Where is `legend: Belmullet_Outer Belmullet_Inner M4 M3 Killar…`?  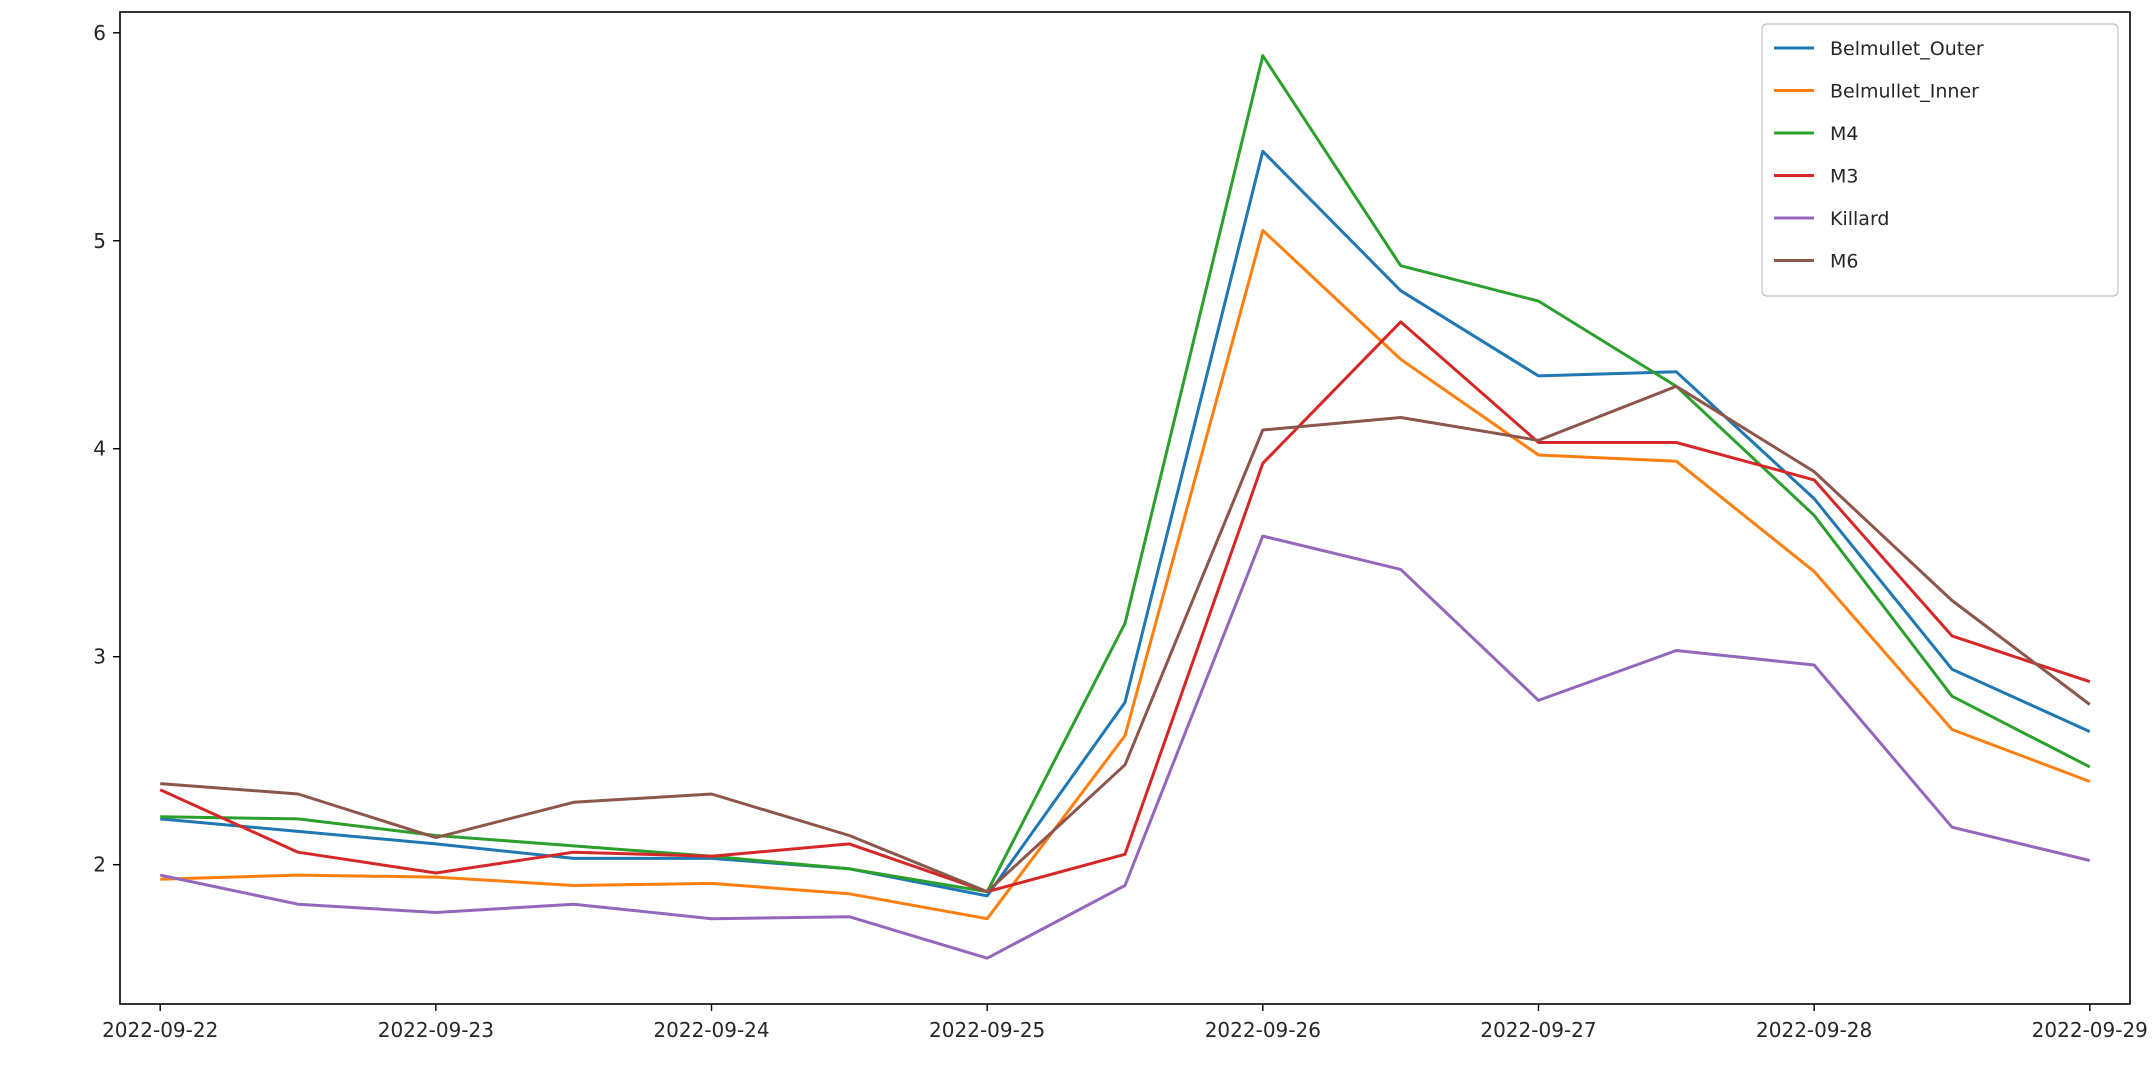 legend: Belmullet_Outer Belmullet_Inner M4 M3 Killar… is located at coordinates (1940, 160).